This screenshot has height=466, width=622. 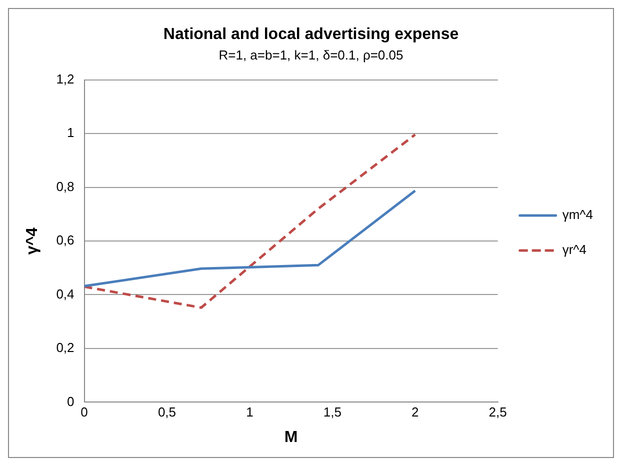 What do you see at coordinates (33, 241) in the screenshot?
I see `y-axis-title: γ^4` at bounding box center [33, 241].